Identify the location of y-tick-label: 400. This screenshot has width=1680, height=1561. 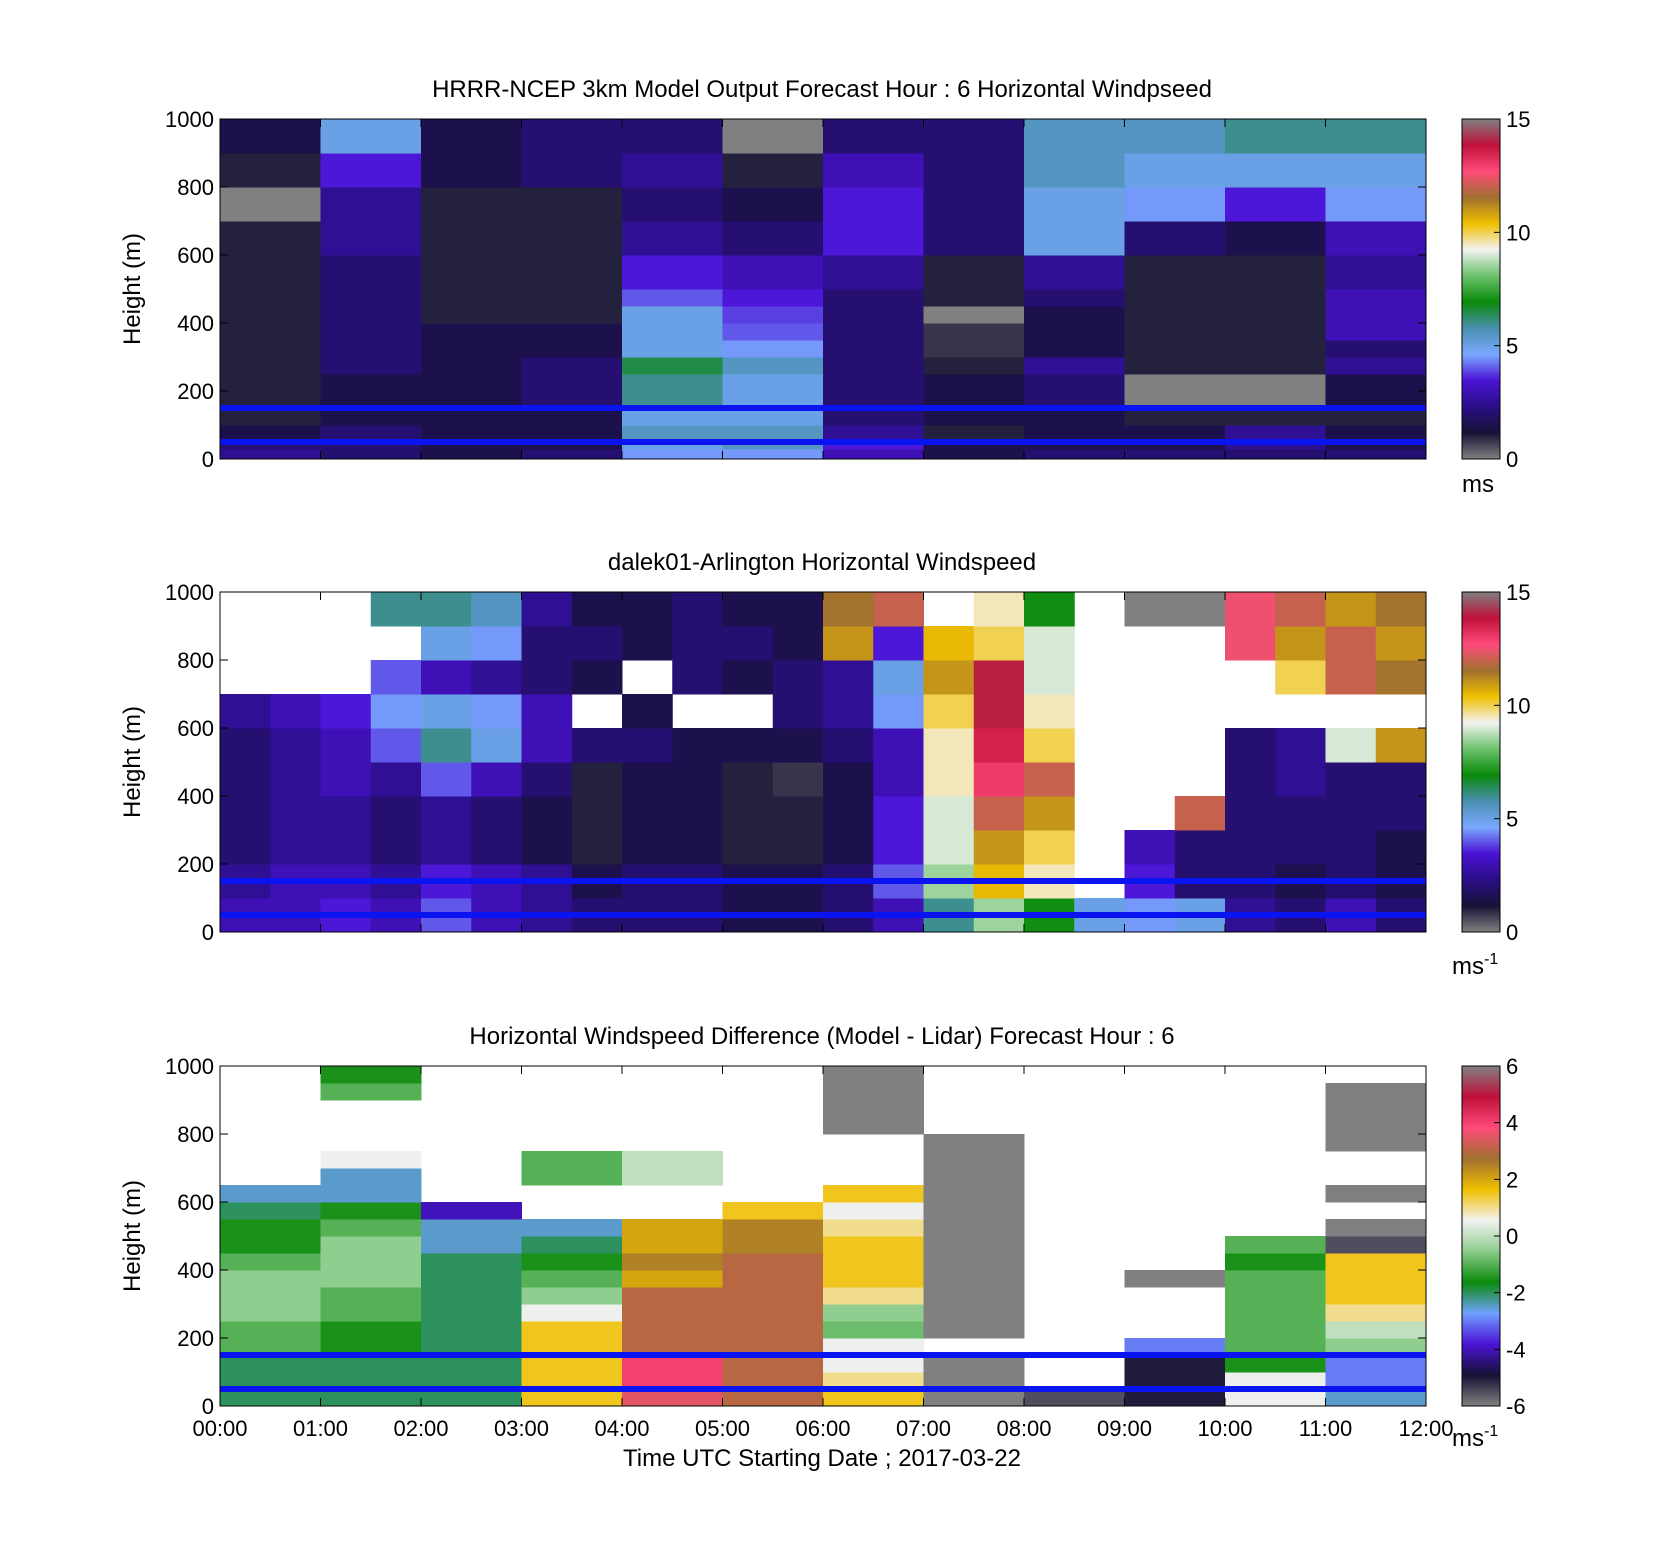
(195, 1270).